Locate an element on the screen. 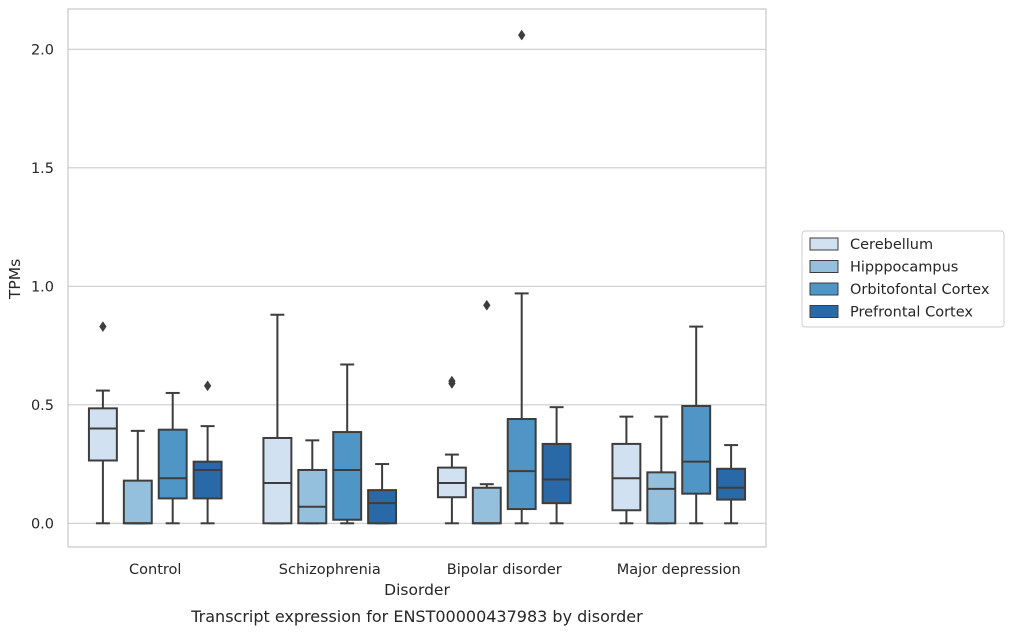 This screenshot has width=1014, height=634. y-tick-label: 2.0 is located at coordinates (42, 50).